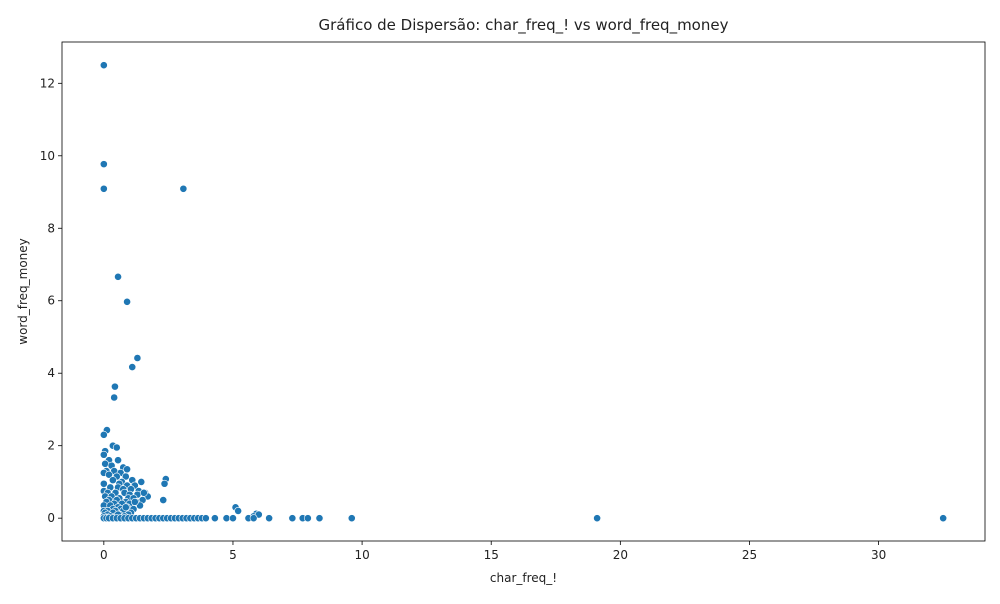 The width and height of the screenshot is (1000, 604). What do you see at coordinates (620, 555) in the screenshot?
I see `x-tick-label: 20` at bounding box center [620, 555].